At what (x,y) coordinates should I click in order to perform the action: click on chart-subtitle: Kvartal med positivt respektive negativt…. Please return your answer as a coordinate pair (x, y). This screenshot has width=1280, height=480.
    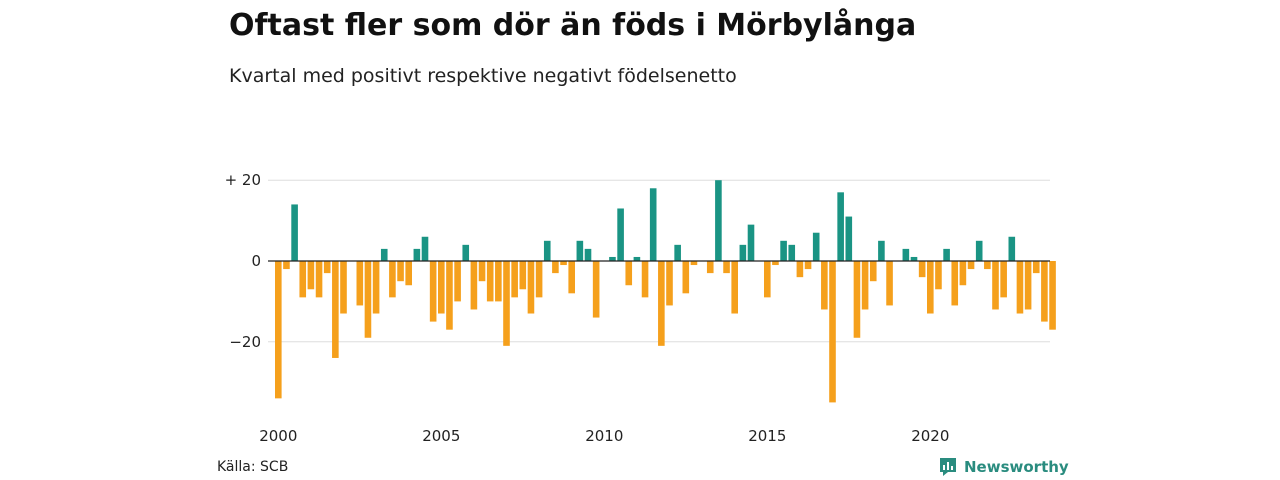
    Looking at the image, I should click on (483, 76).